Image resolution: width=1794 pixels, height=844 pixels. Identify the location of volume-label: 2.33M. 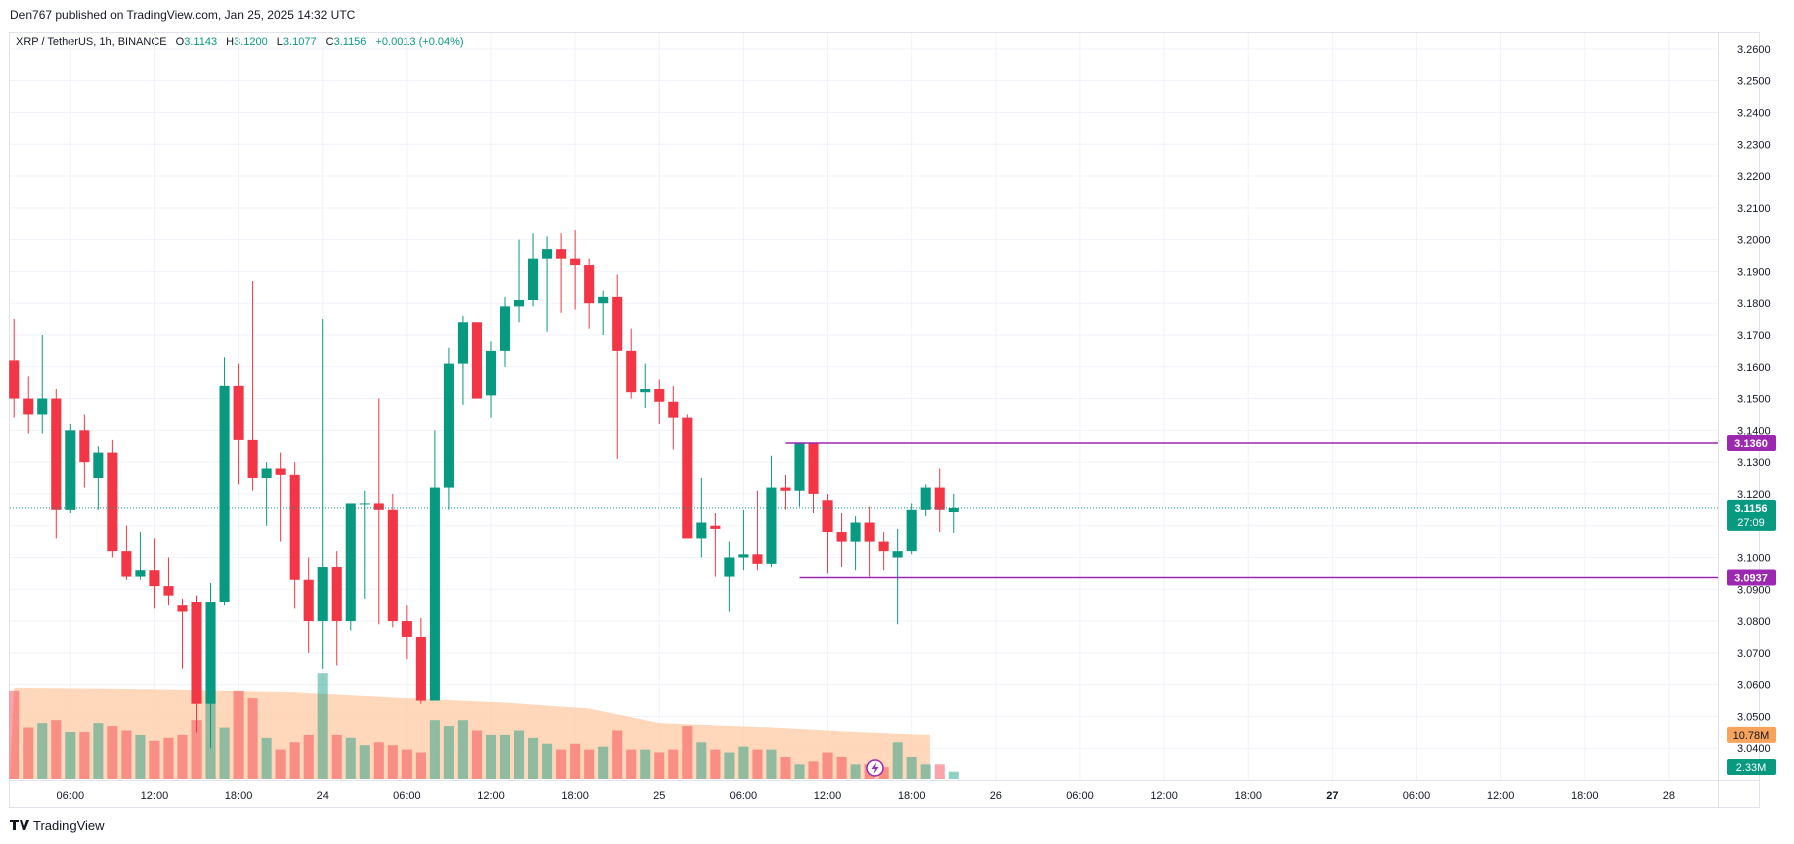
(1751, 768).